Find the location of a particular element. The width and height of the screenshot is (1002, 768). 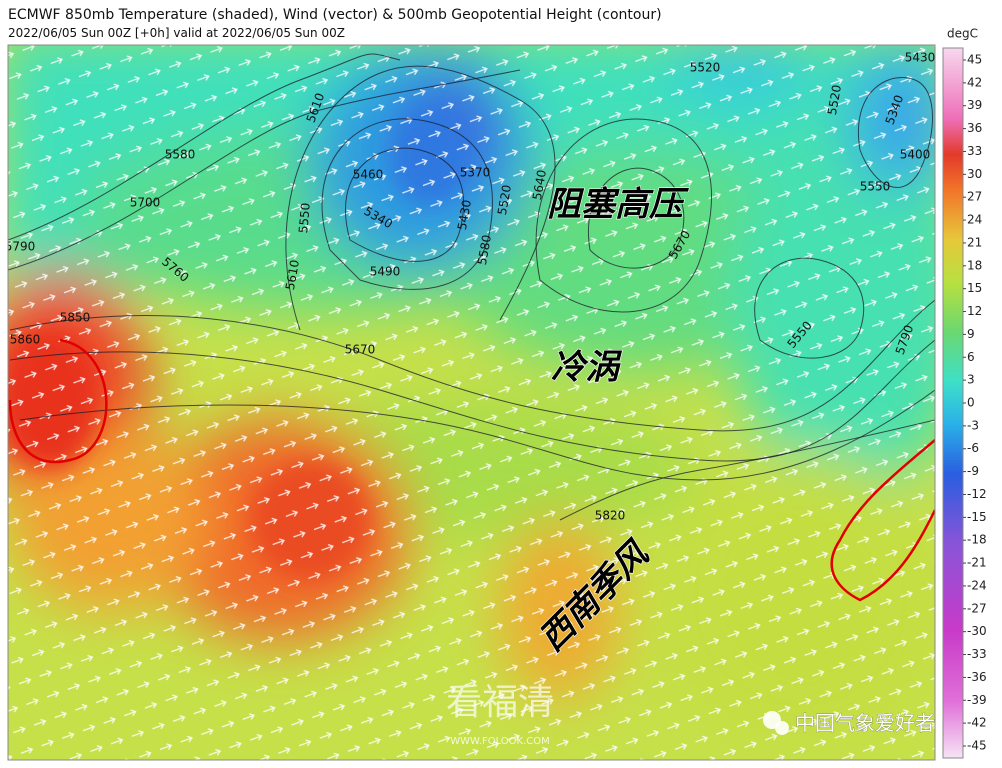

colorbar-tick-label: -12 is located at coordinates (977, 494).